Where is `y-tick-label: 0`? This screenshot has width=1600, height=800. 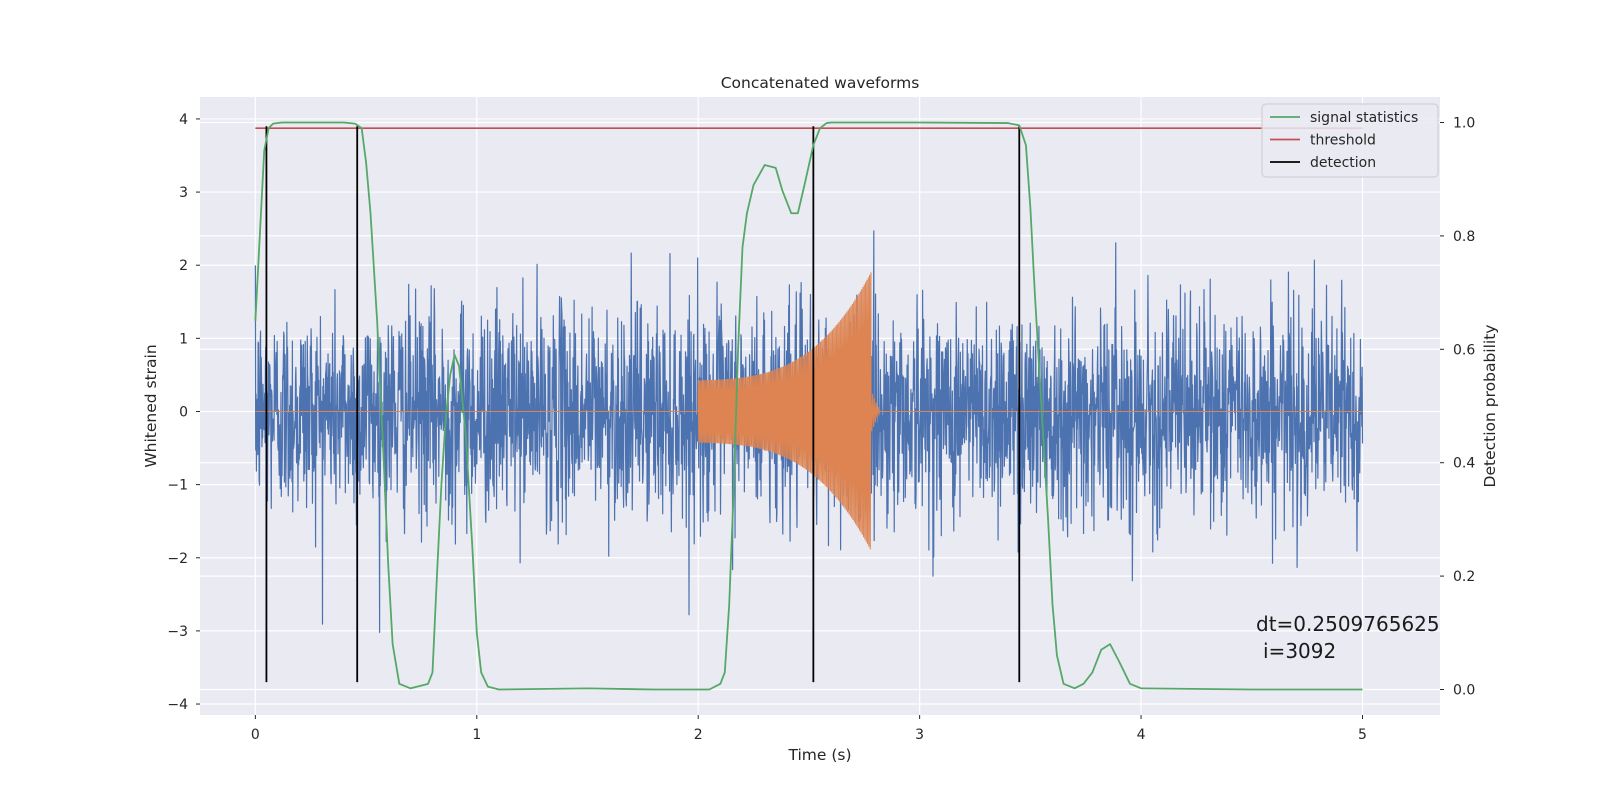
y-tick-label: 0 is located at coordinates (183, 412).